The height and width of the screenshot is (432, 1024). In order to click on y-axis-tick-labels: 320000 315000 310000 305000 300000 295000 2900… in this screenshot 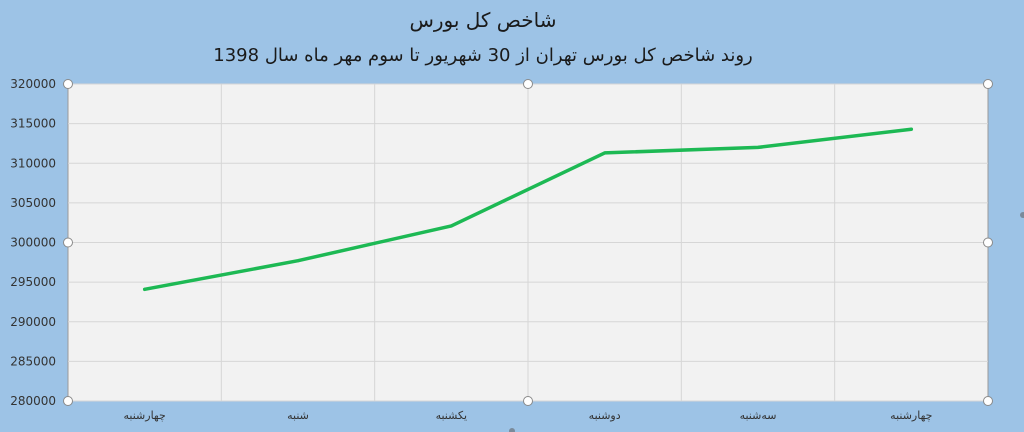, I will do `click(33, 242)`.